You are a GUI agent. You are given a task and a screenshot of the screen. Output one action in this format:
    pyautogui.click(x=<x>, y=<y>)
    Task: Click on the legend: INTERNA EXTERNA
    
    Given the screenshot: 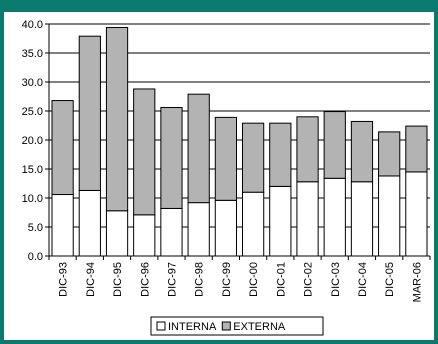 What is the action you would take?
    pyautogui.click(x=237, y=326)
    